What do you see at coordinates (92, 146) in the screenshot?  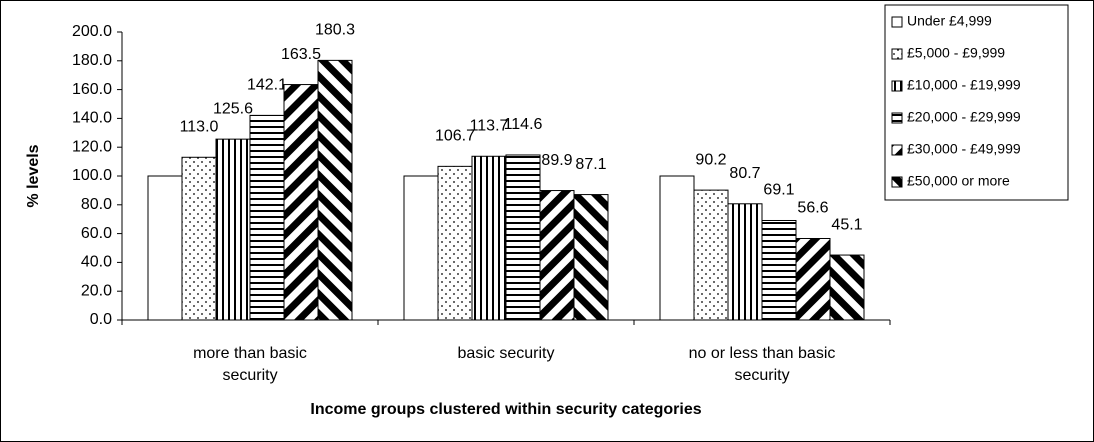 I see `y-tick-label: 120.0` at bounding box center [92, 146].